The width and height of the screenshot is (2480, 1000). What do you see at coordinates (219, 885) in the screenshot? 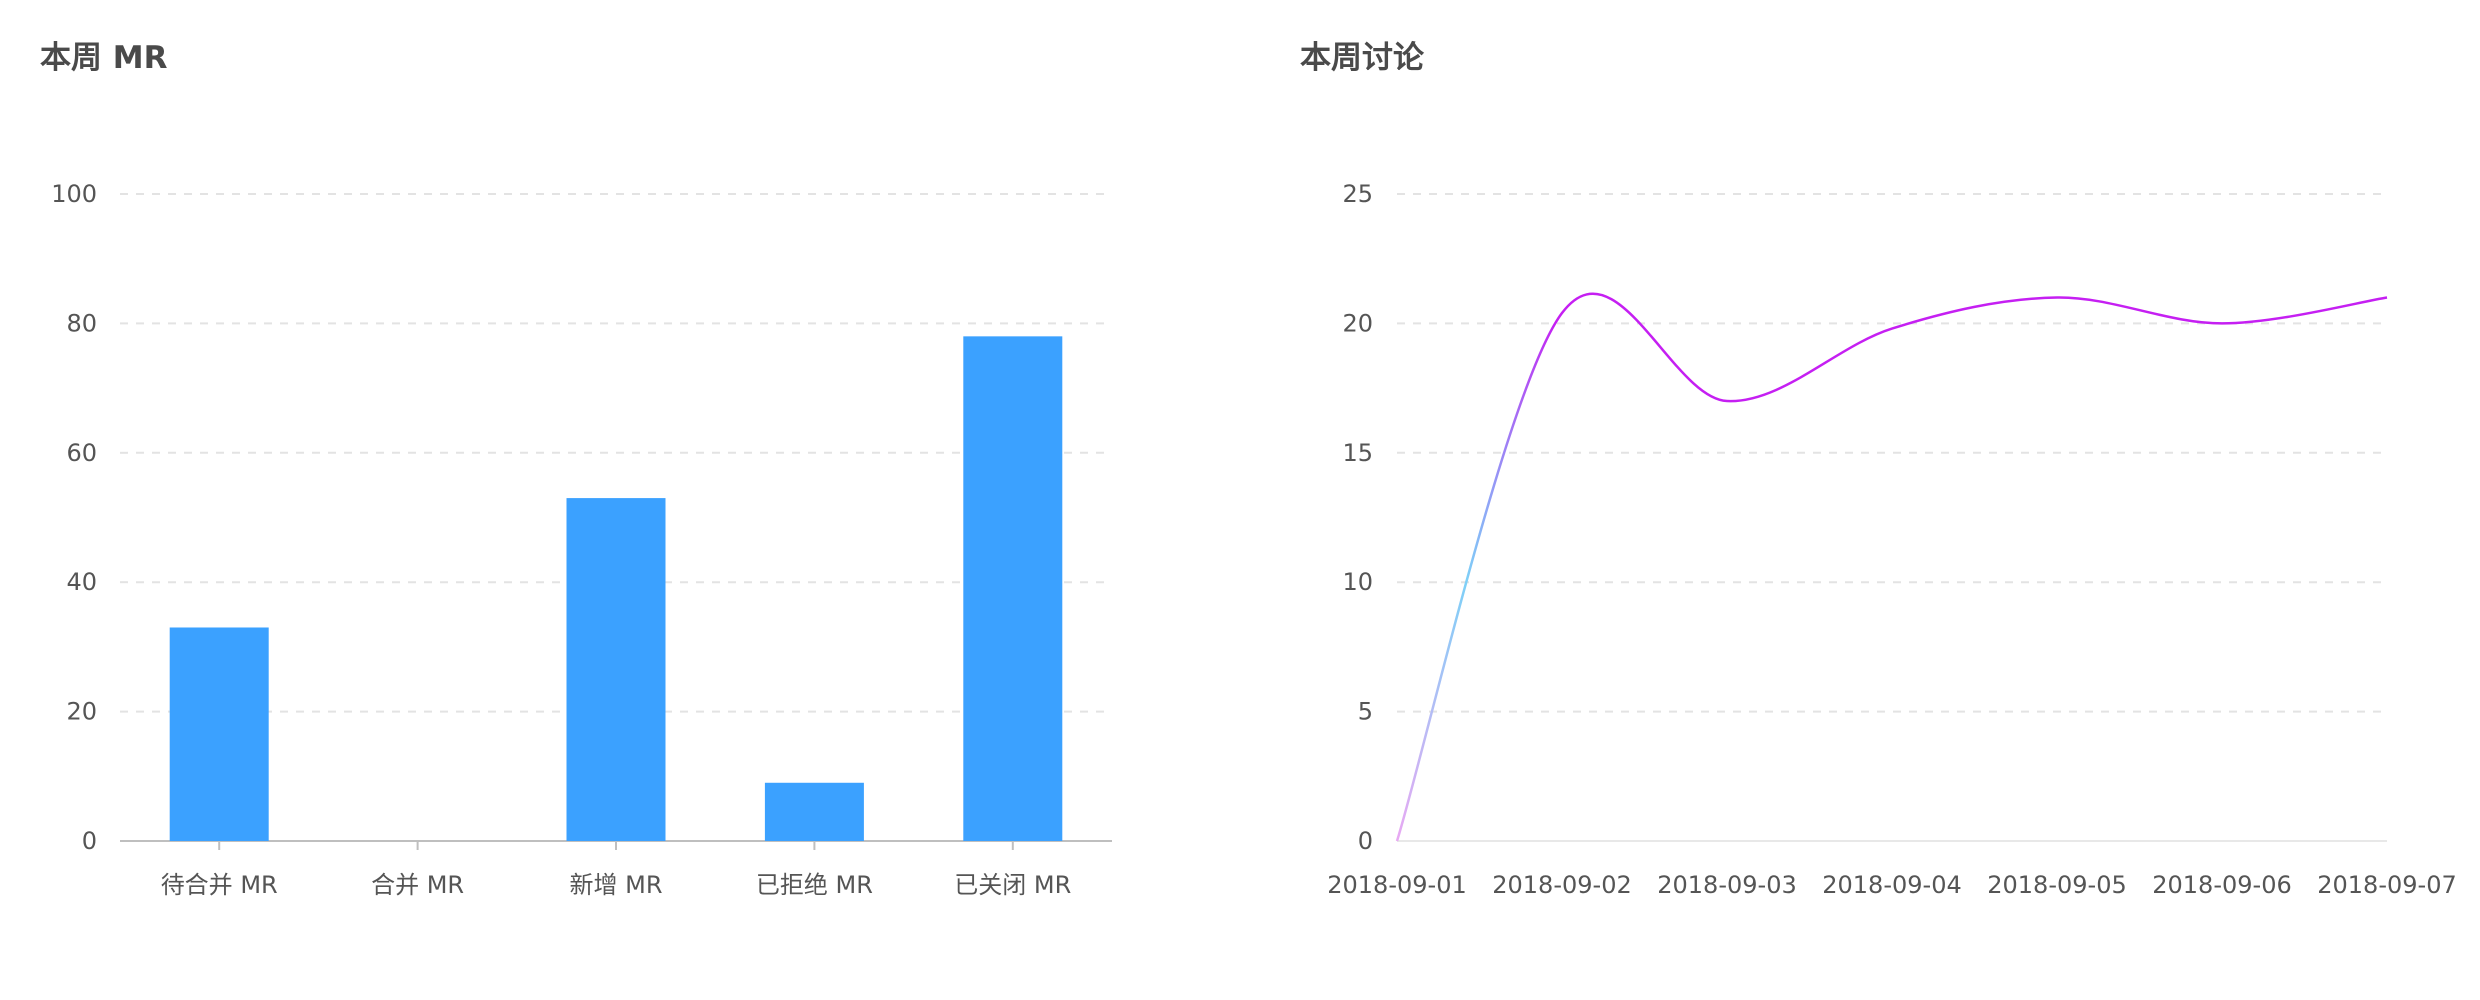
I see `x-tick-label: 待合并 MR` at bounding box center [219, 885].